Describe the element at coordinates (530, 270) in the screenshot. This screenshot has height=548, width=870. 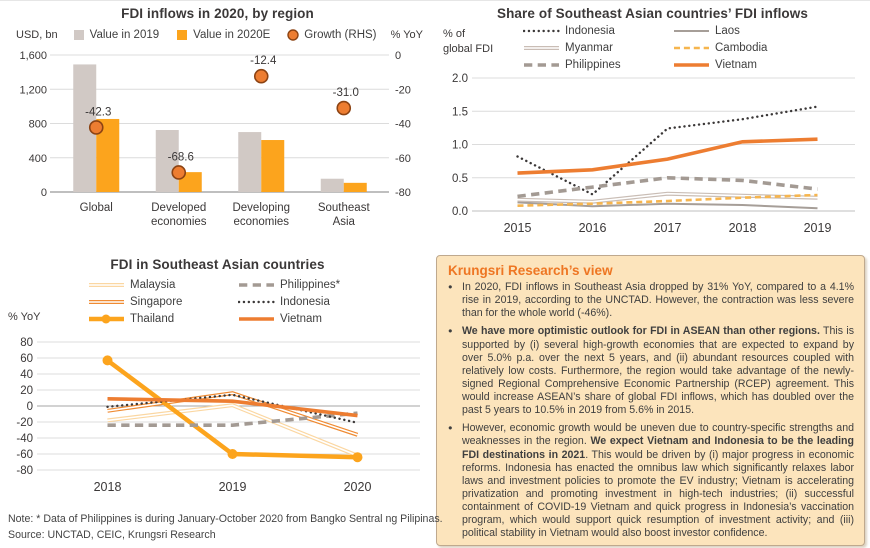
I see `view-box-title: Krungsri Research’s view` at that location.